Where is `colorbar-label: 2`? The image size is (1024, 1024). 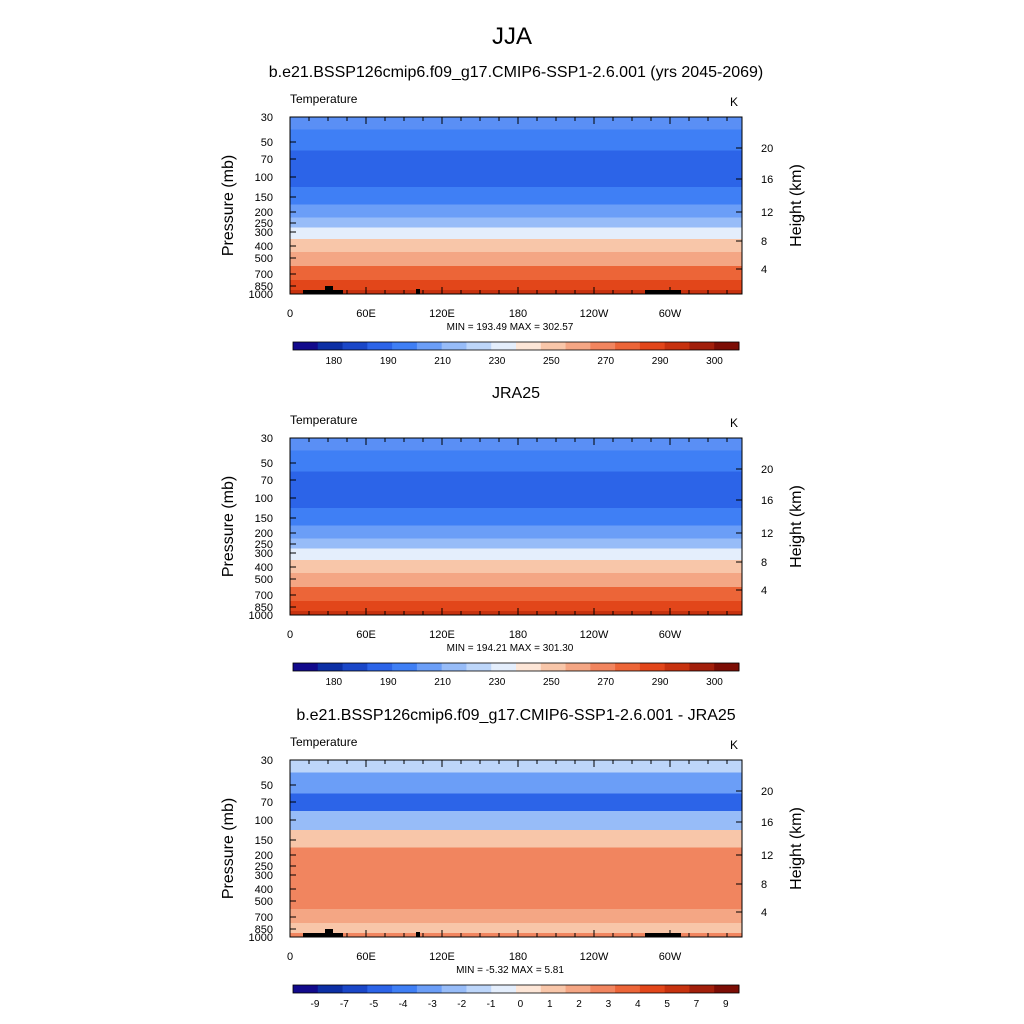
colorbar-label: 2 is located at coordinates (579, 1004).